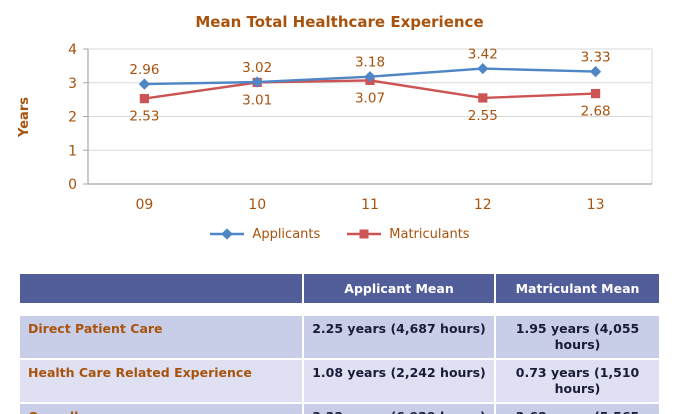 The width and height of the screenshot is (679, 414). Describe the element at coordinates (577, 288) in the screenshot. I see `header-matriculant-mean: Matriculant Mean` at that location.